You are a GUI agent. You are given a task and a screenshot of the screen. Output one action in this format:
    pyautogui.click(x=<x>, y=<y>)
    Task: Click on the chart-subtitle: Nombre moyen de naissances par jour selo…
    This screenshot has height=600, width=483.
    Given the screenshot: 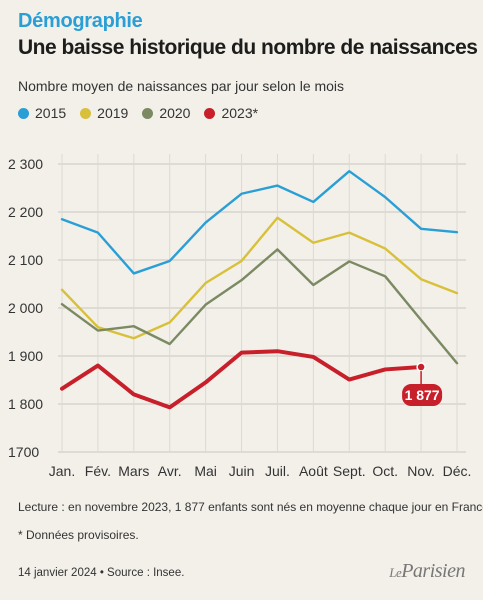 What is the action you would take?
    pyautogui.click(x=181, y=86)
    